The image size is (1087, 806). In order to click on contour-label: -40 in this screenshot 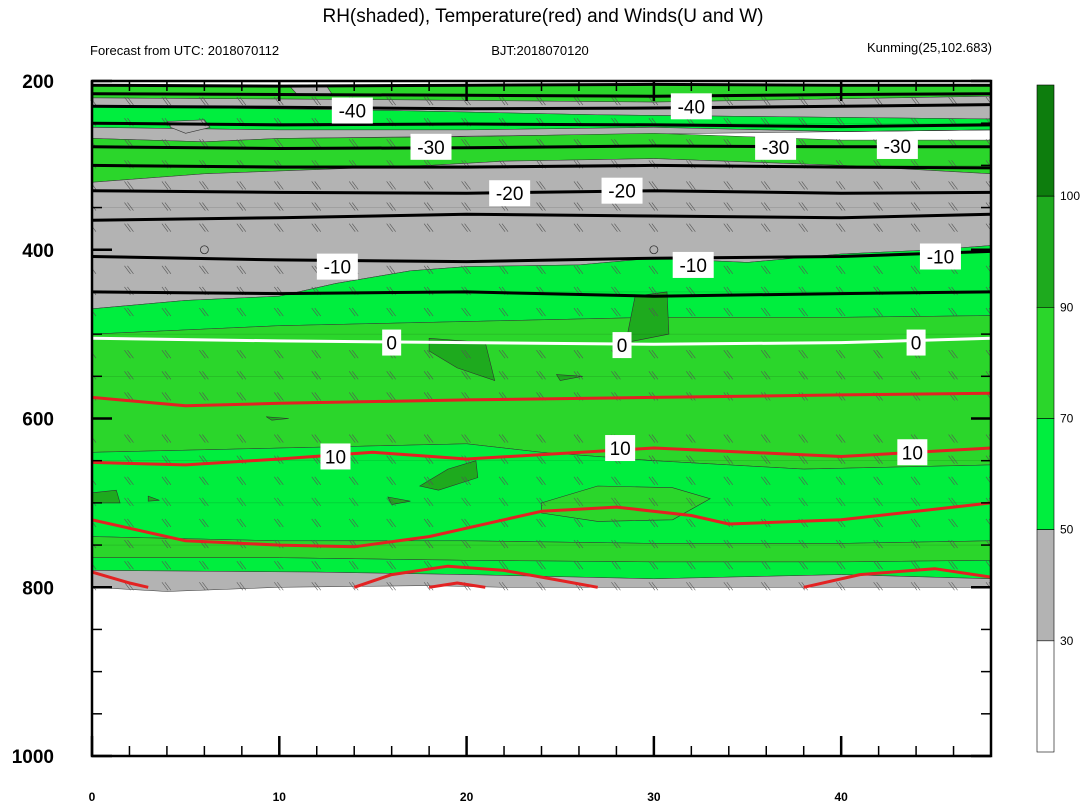, I will do `click(352, 112)`.